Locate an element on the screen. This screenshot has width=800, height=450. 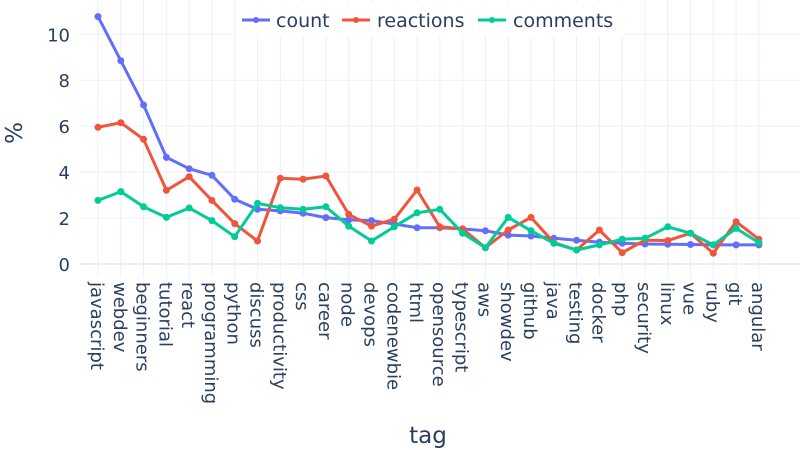
legend-label: comments is located at coordinates (563, 21).